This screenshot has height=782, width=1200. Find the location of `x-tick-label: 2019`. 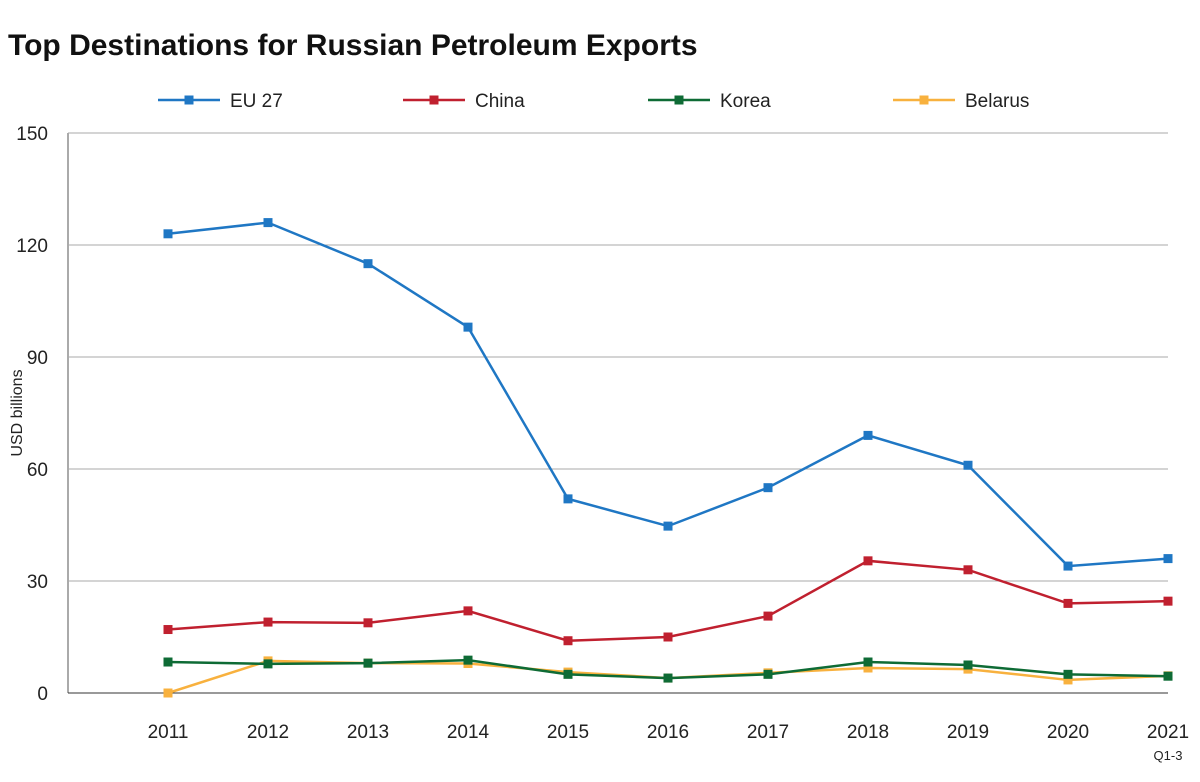

x-tick-label: 2019 is located at coordinates (968, 732).